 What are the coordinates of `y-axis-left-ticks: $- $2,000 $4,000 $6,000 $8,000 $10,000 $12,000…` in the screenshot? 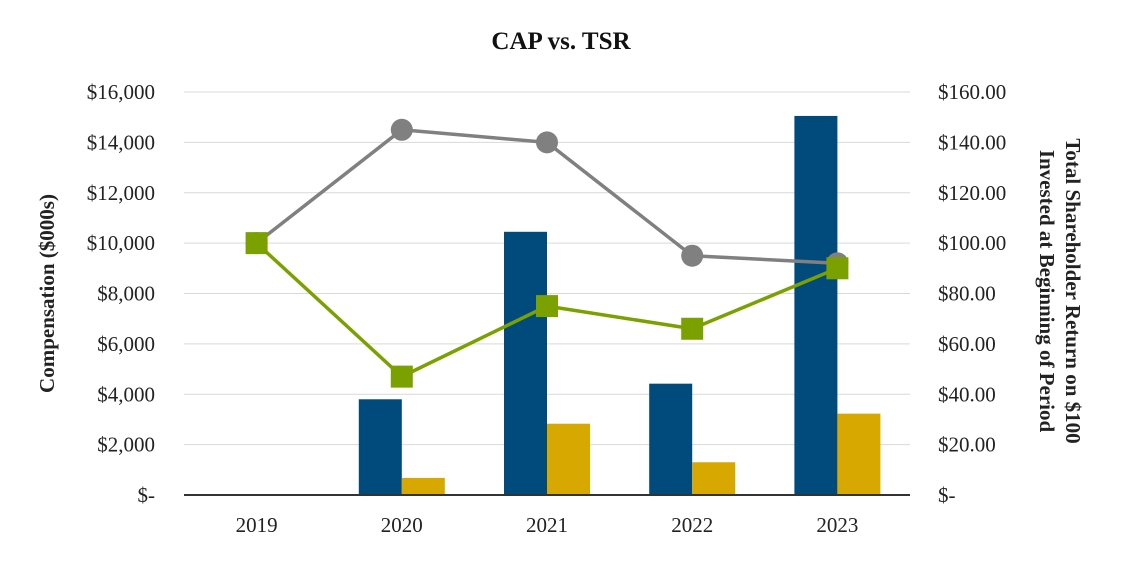 It's located at (121, 293).